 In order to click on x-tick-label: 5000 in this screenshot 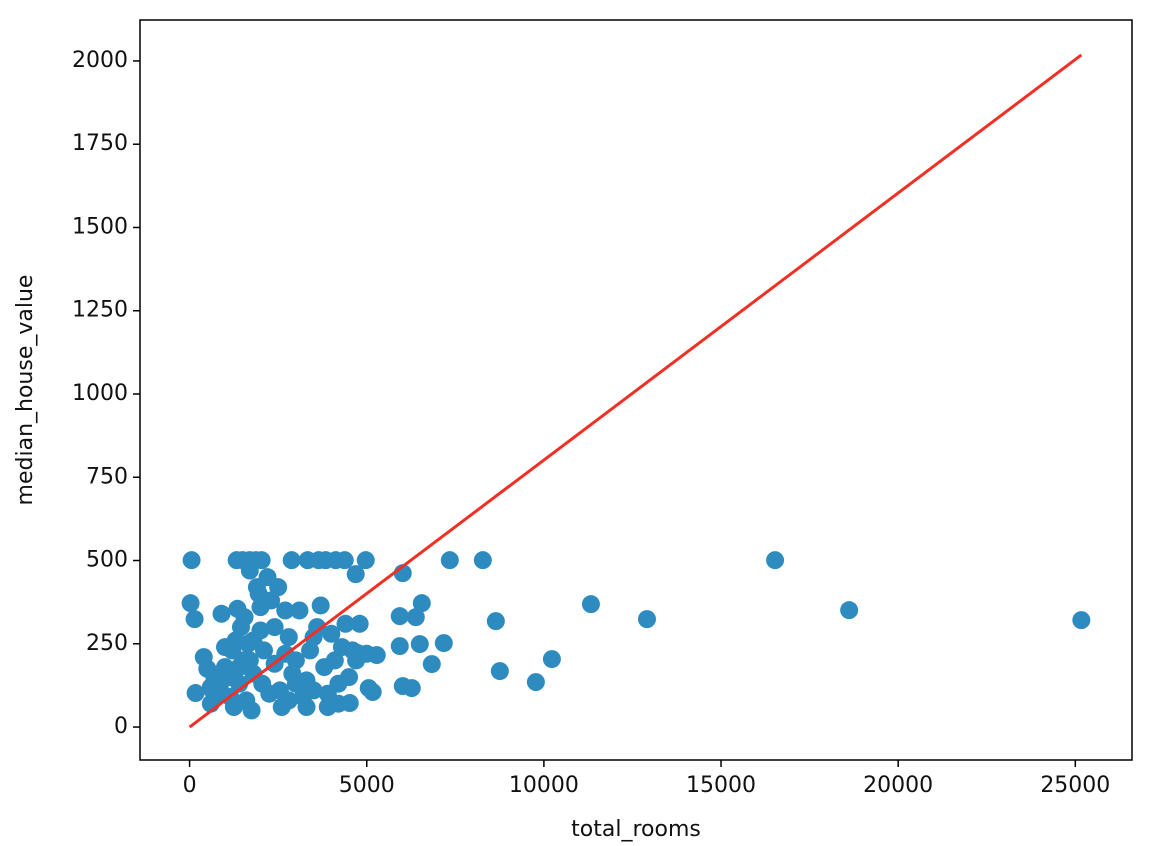, I will do `click(367, 785)`.